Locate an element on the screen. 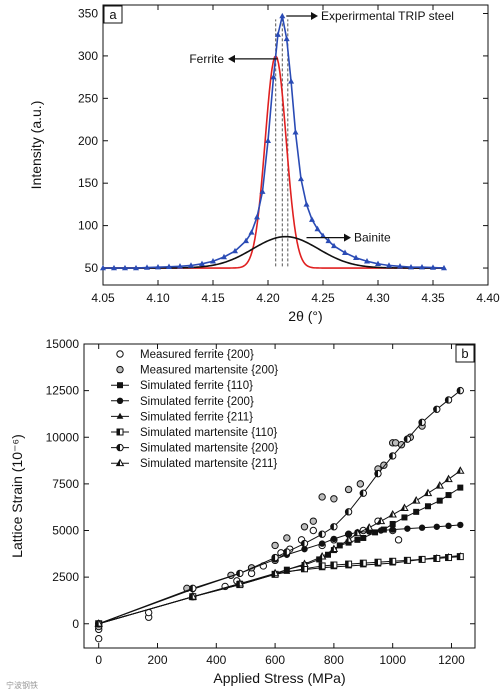 This screenshot has width=502, height=693. annotation-ferrite: Ferrite is located at coordinates (206, 59).